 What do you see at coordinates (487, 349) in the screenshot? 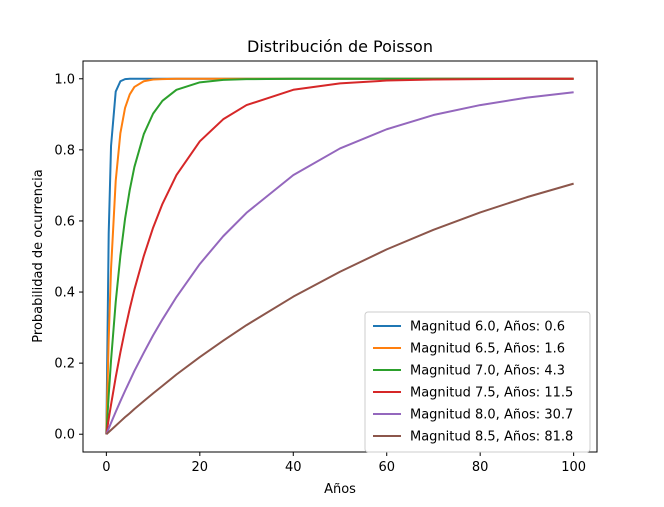
I see `legend-label-1: Magnitud 6.5, Años: 1.6` at bounding box center [487, 349].